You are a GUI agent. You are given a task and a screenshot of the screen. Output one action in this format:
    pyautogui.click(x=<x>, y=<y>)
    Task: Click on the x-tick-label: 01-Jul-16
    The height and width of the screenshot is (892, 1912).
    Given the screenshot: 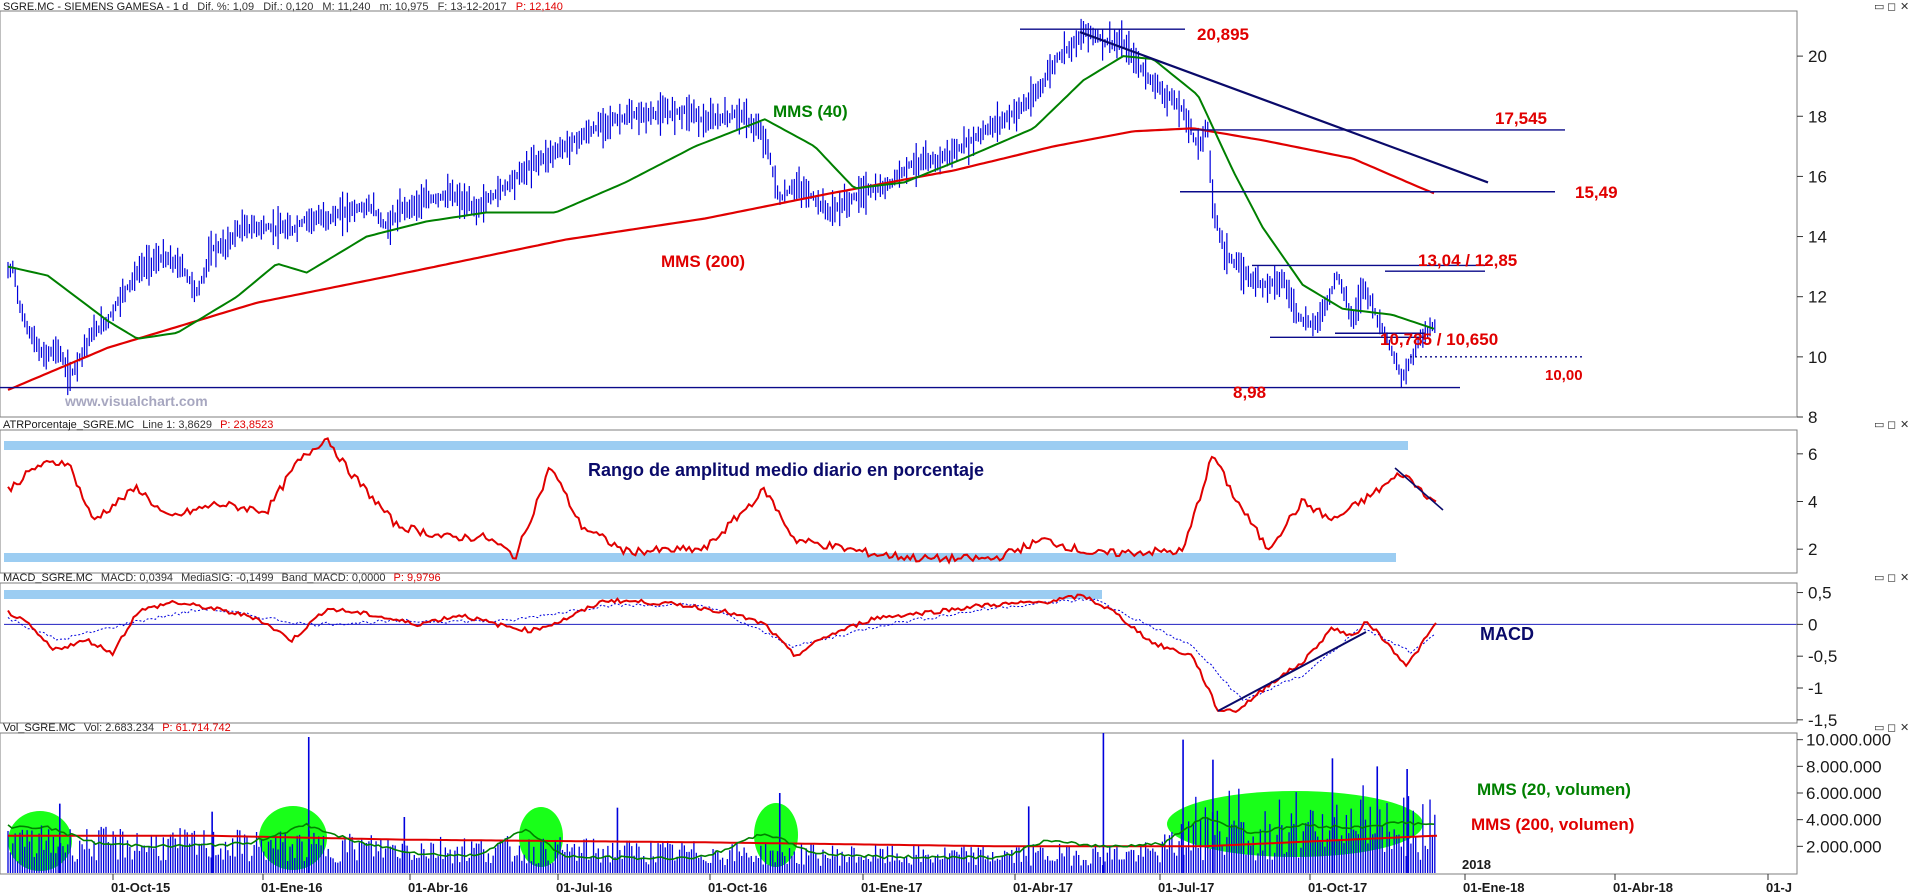 What is the action you would take?
    pyautogui.click(x=584, y=886)
    